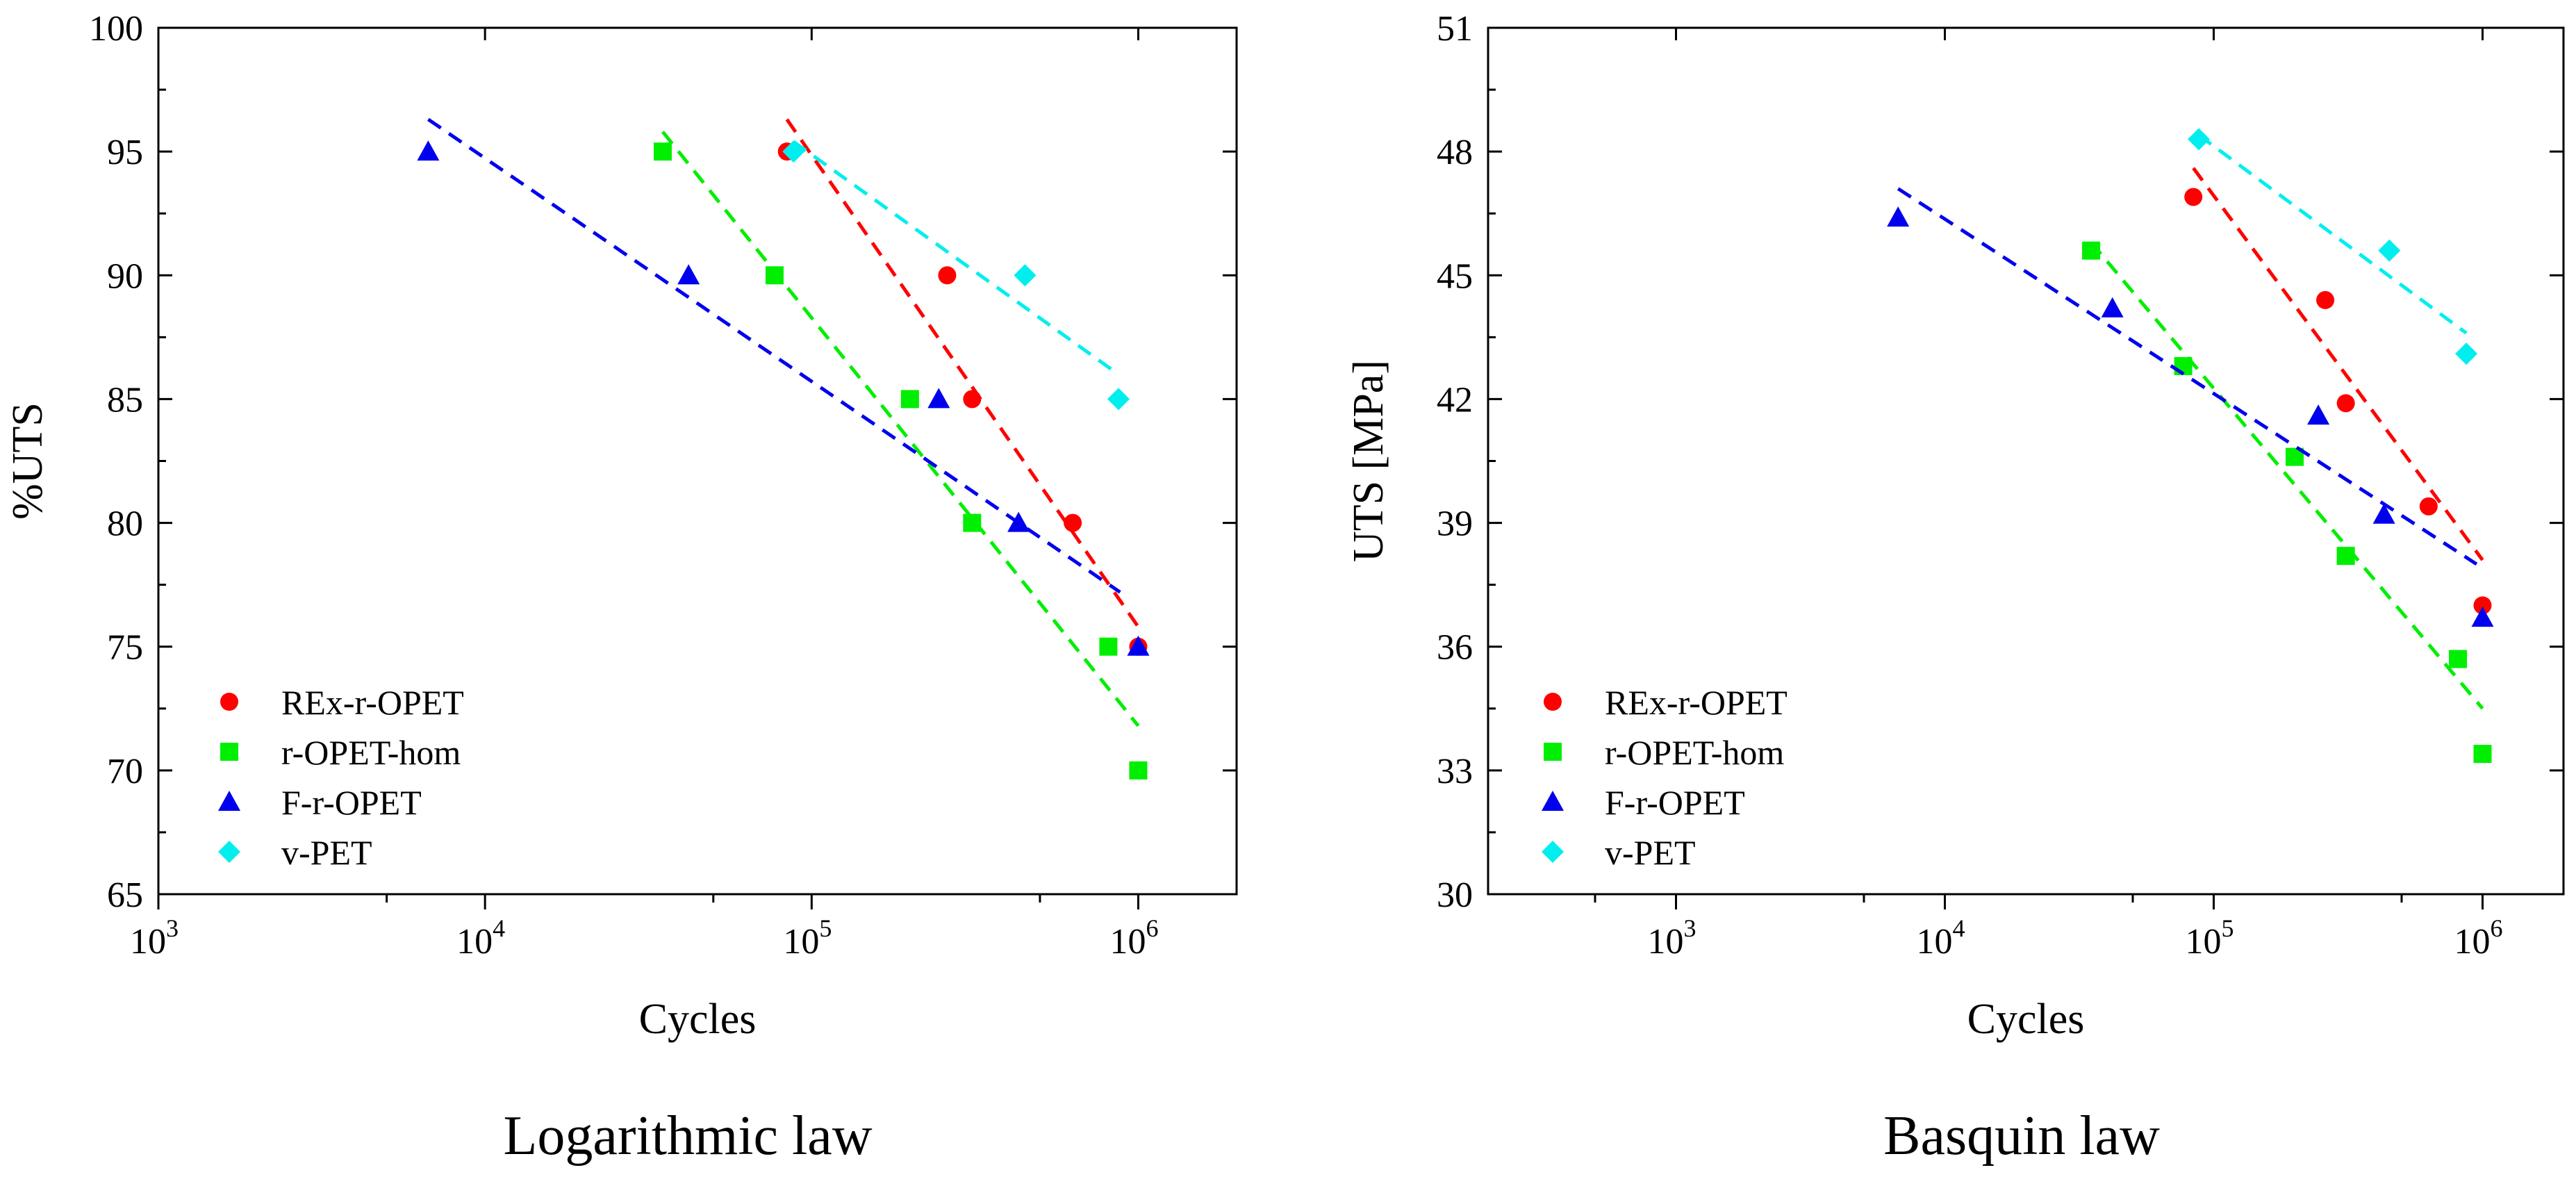 The image size is (2576, 1186). What do you see at coordinates (125, 400) in the screenshot?
I see `y-tick-label: 85` at bounding box center [125, 400].